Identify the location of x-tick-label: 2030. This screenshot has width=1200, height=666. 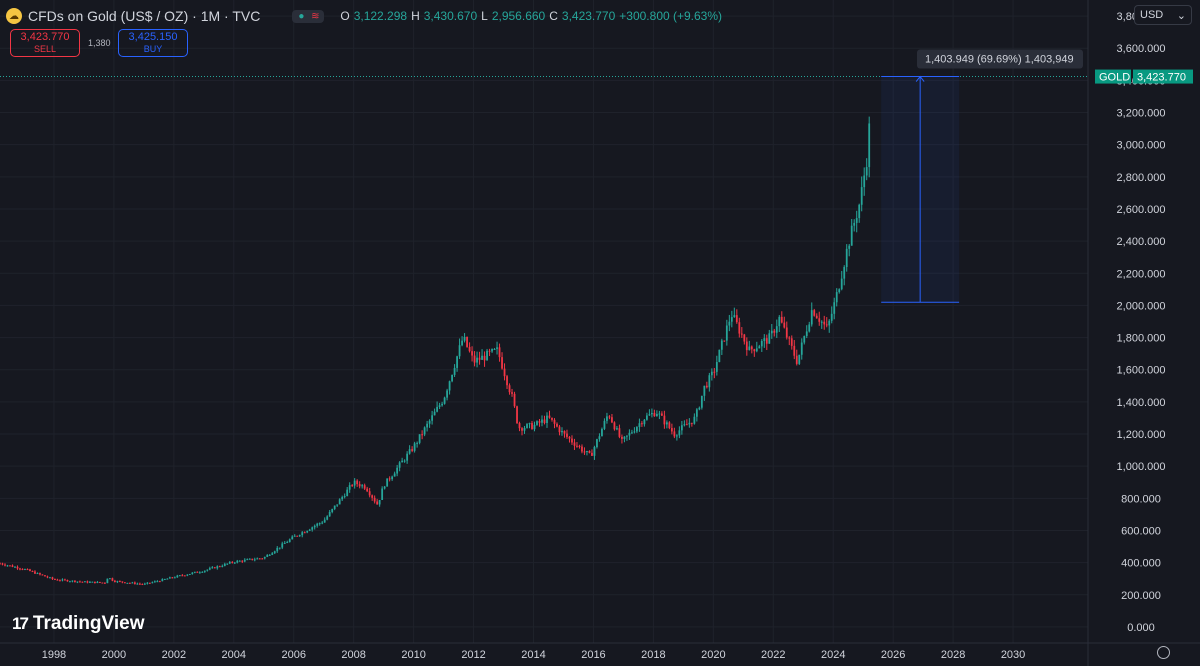
(1013, 655).